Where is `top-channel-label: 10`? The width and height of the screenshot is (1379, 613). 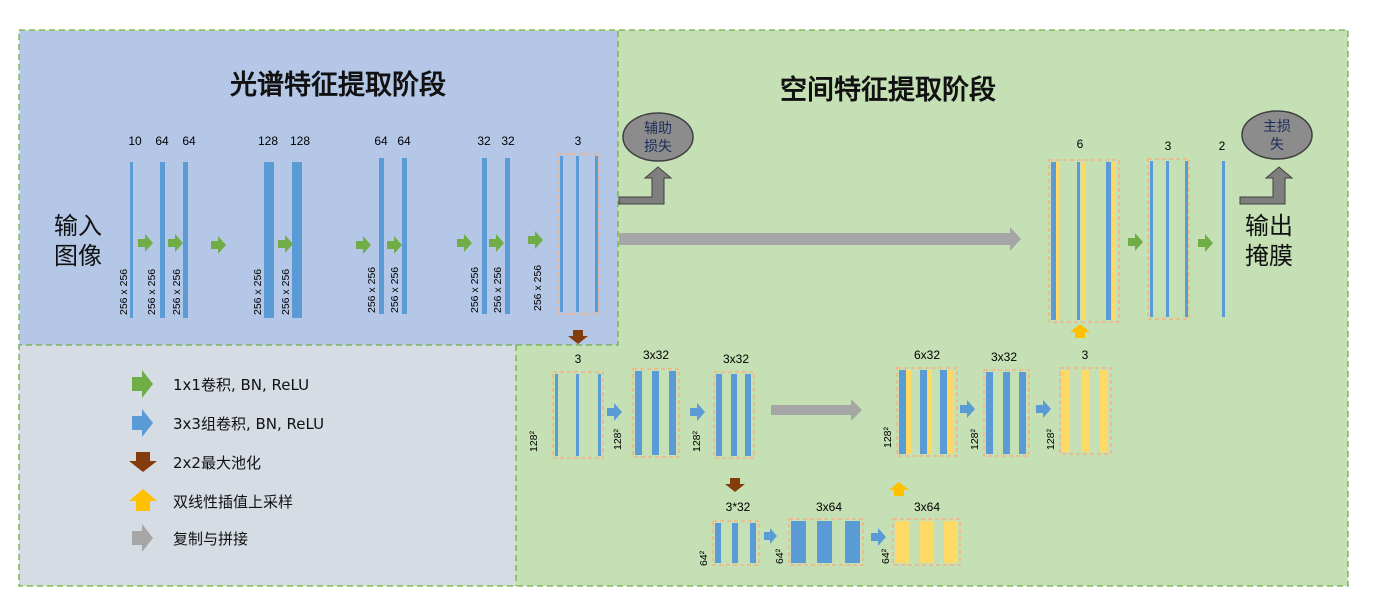
top-channel-label: 10 is located at coordinates (135, 141).